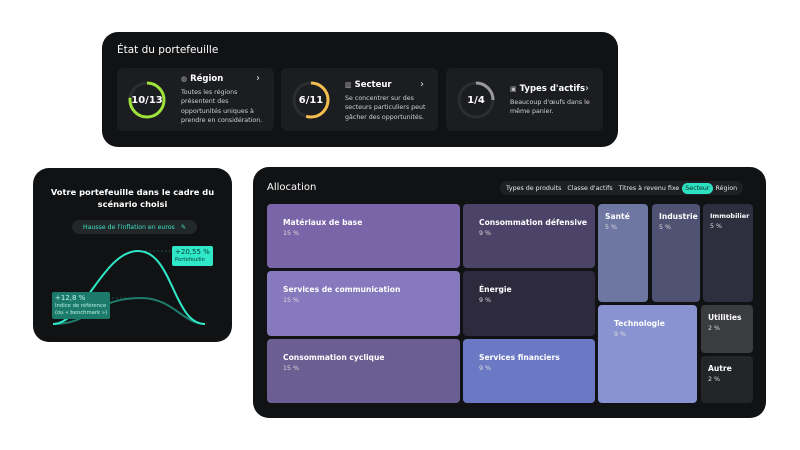  Describe the element at coordinates (623, 253) in the screenshot. I see `treemap-tile: Santé 5 %` at that location.